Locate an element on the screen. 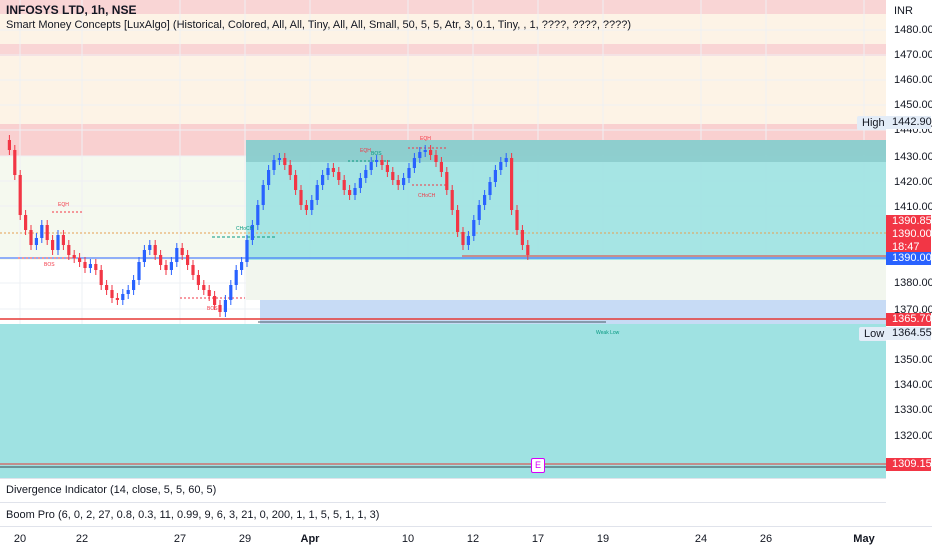 The image size is (932, 551). time-tick: 19 is located at coordinates (603, 539).